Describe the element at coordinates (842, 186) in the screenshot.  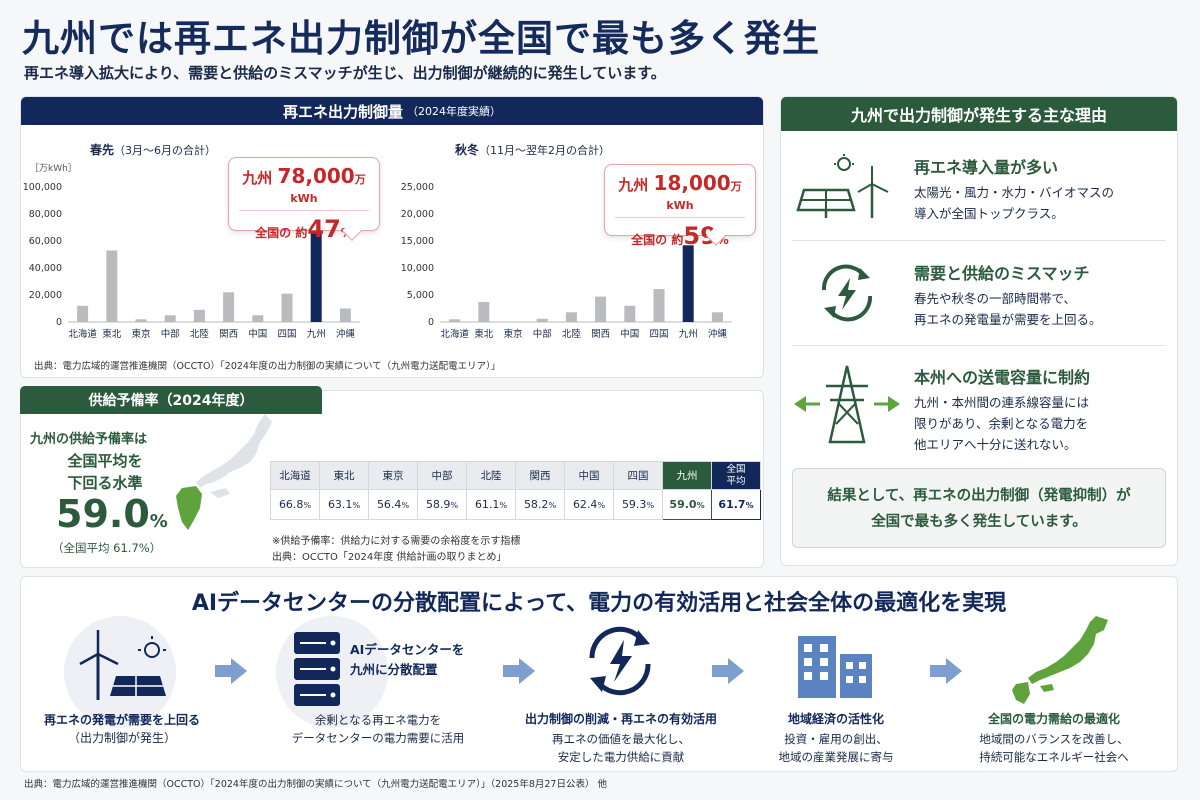
I see `solar-wind-icon` at that location.